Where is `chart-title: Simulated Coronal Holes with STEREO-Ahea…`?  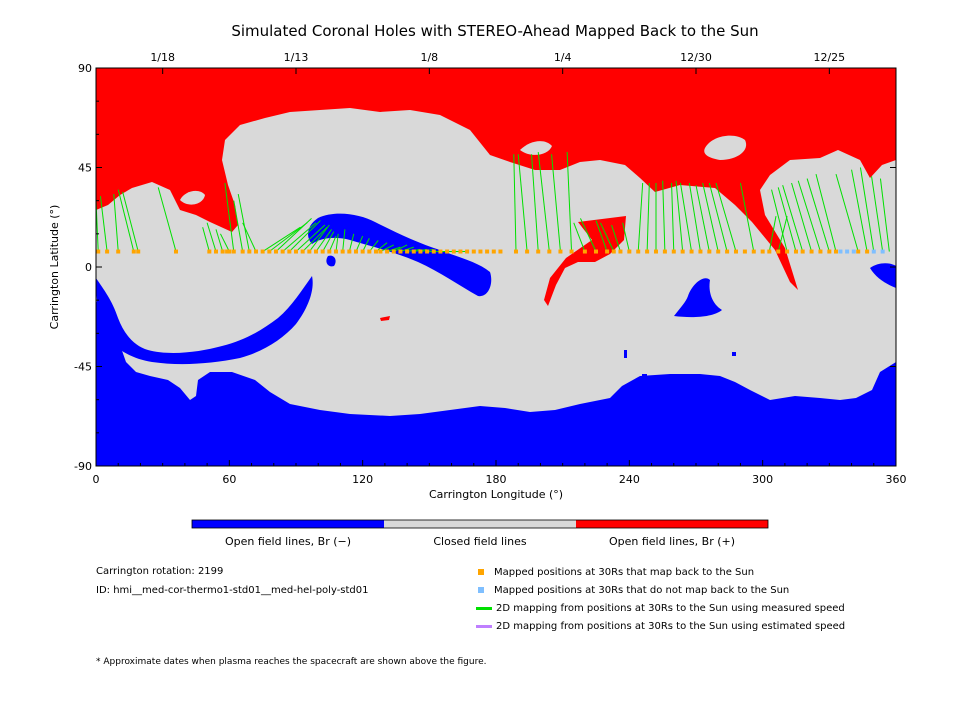
chart-title: Simulated Coronal Holes with STEREO-Ahea… is located at coordinates (494, 31).